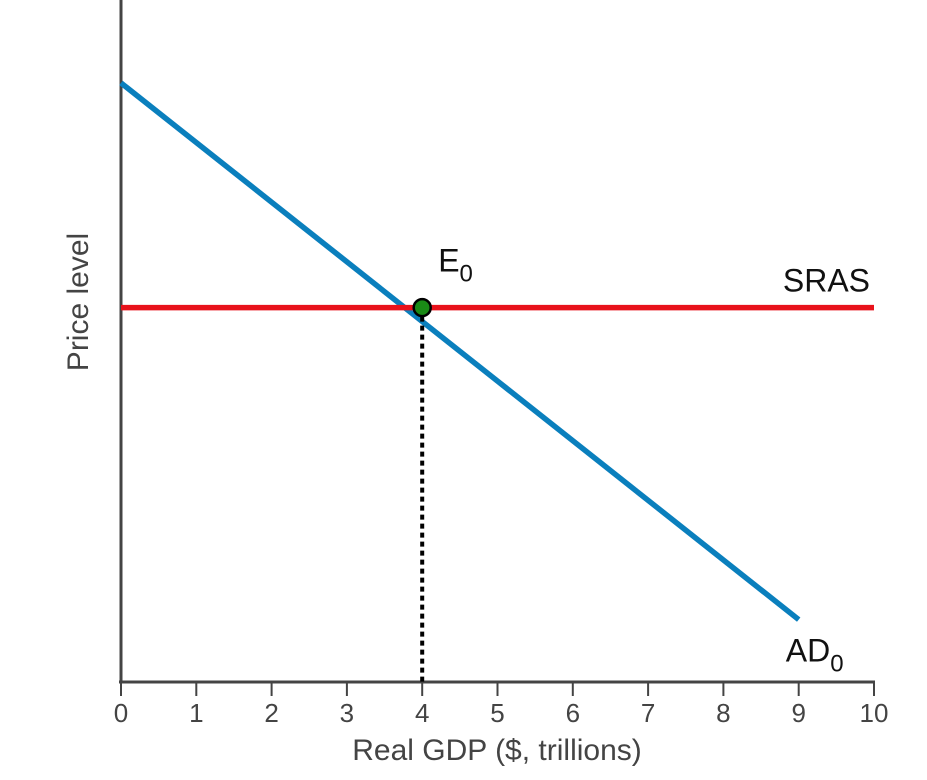  I want to click on x-tick-label: 5, so click(497, 713).